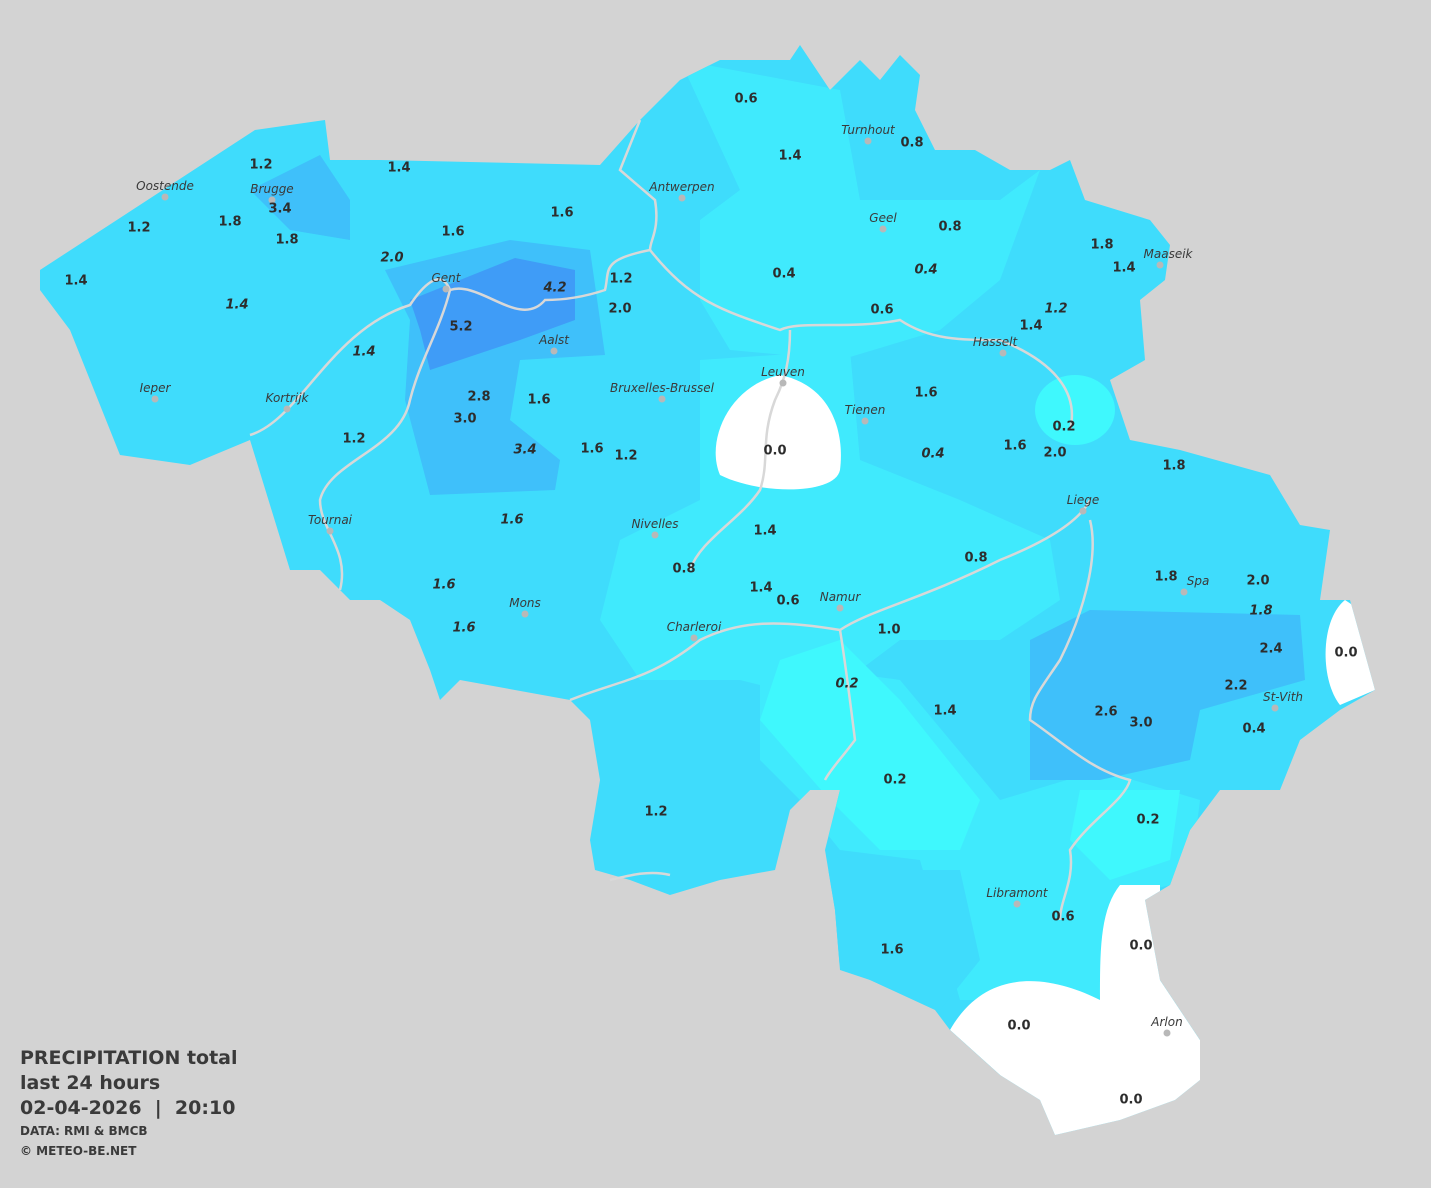  What do you see at coordinates (1271, 649) in the screenshot?
I see `precipitation-value: 2.4` at bounding box center [1271, 649].